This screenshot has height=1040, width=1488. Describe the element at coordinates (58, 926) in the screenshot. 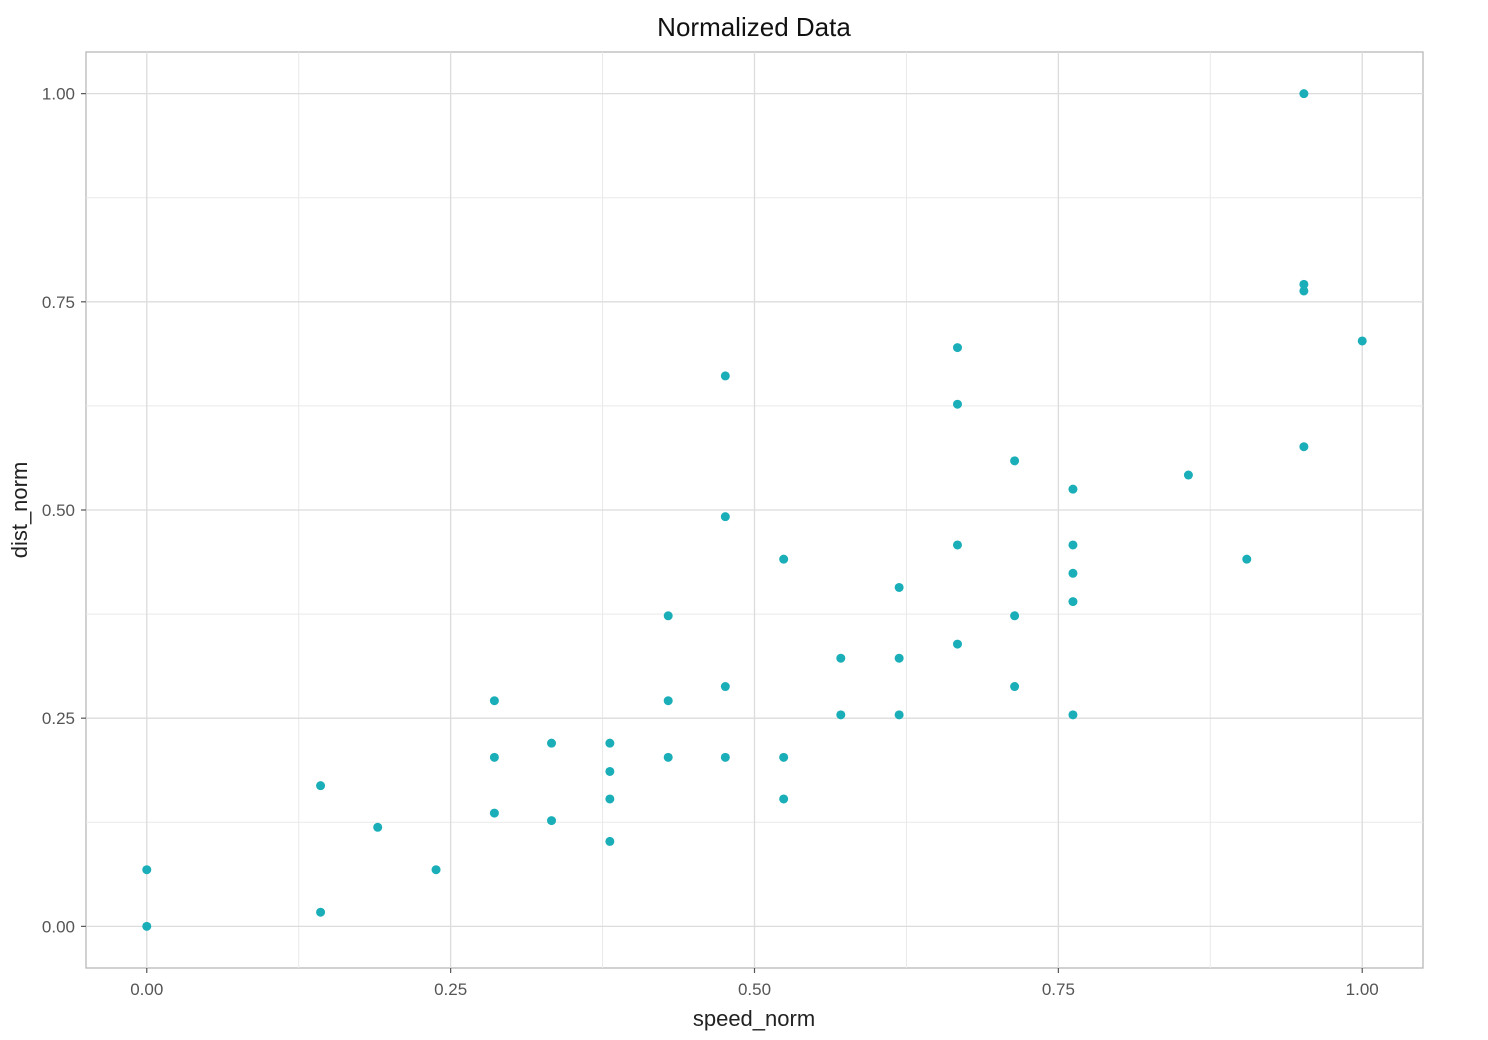

I see `y-tick-label: 0.00` at that location.